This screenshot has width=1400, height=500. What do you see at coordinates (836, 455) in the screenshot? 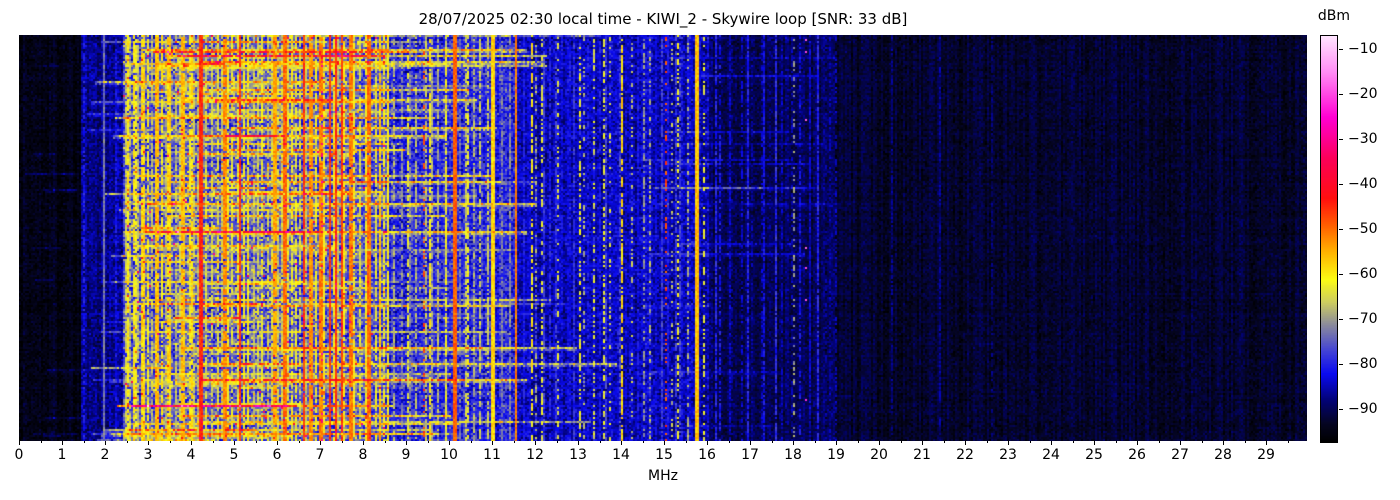
I see `x-tick-label: 19` at bounding box center [836, 455].